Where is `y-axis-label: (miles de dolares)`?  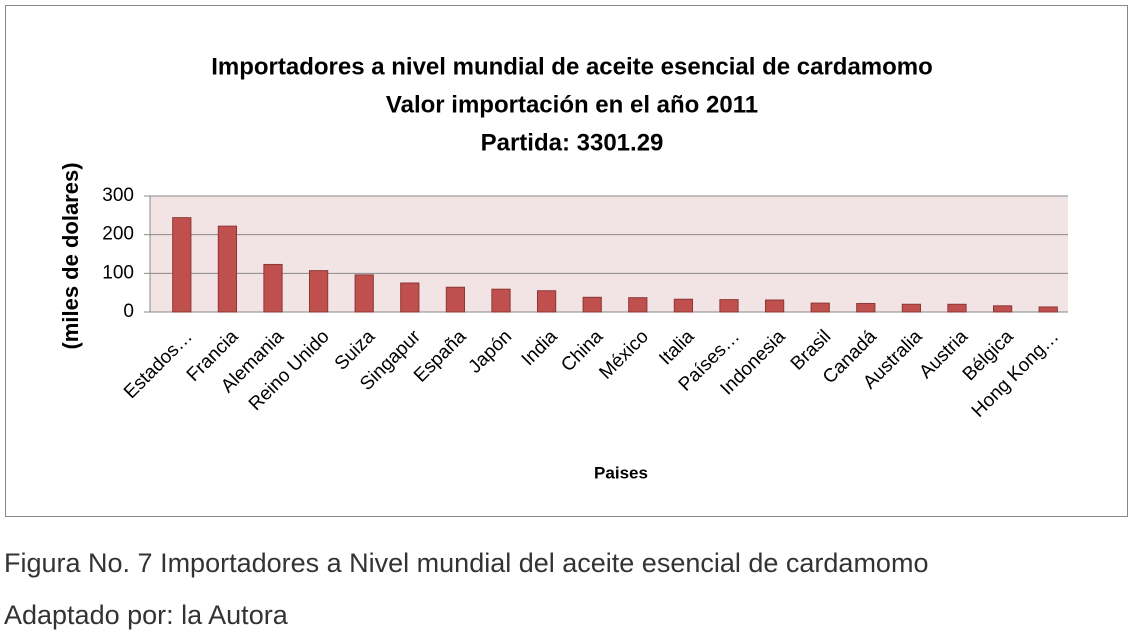
y-axis-label: (miles de dolares) is located at coordinates (70, 255).